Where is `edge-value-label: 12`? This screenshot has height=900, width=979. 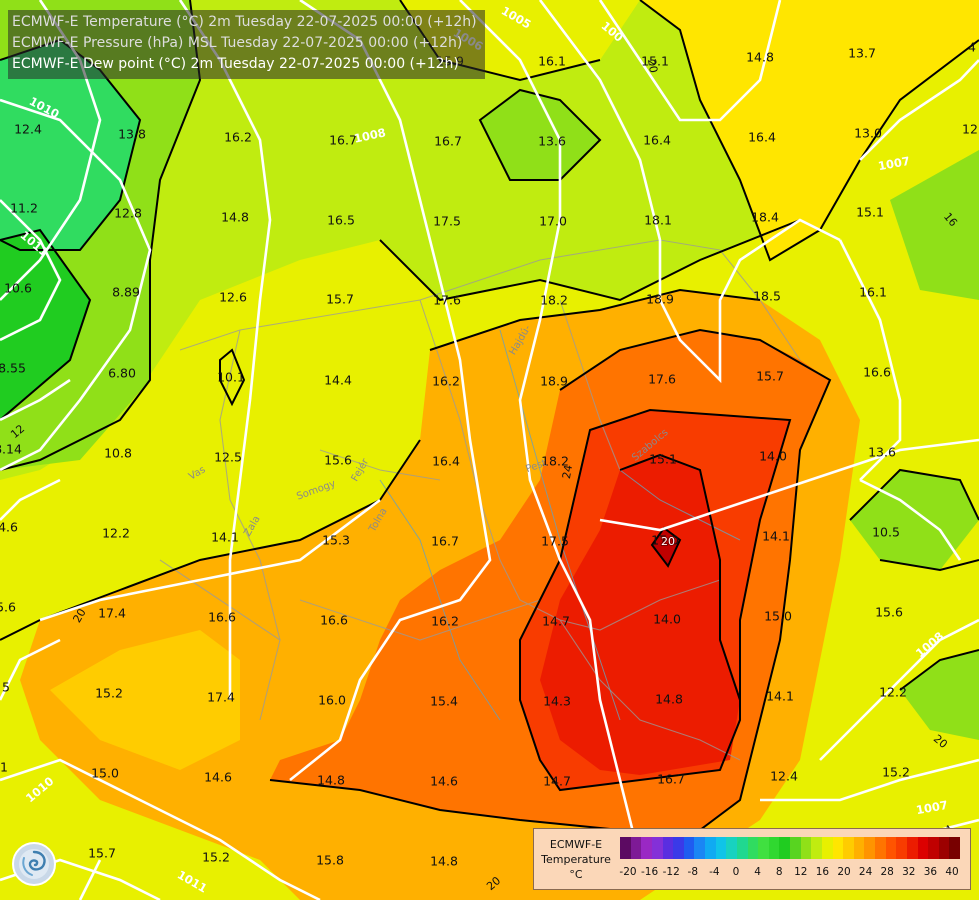
edge-value-label: 12 is located at coordinates (970, 129).